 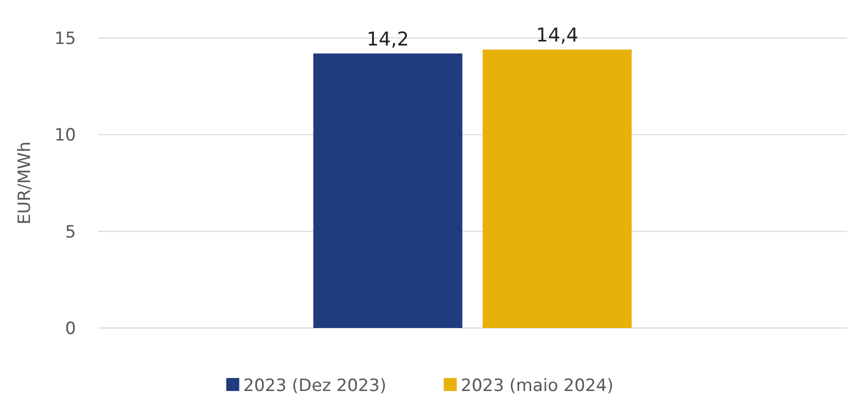 I want to click on legend-label: 2023 (maio 2024), so click(x=537, y=386).